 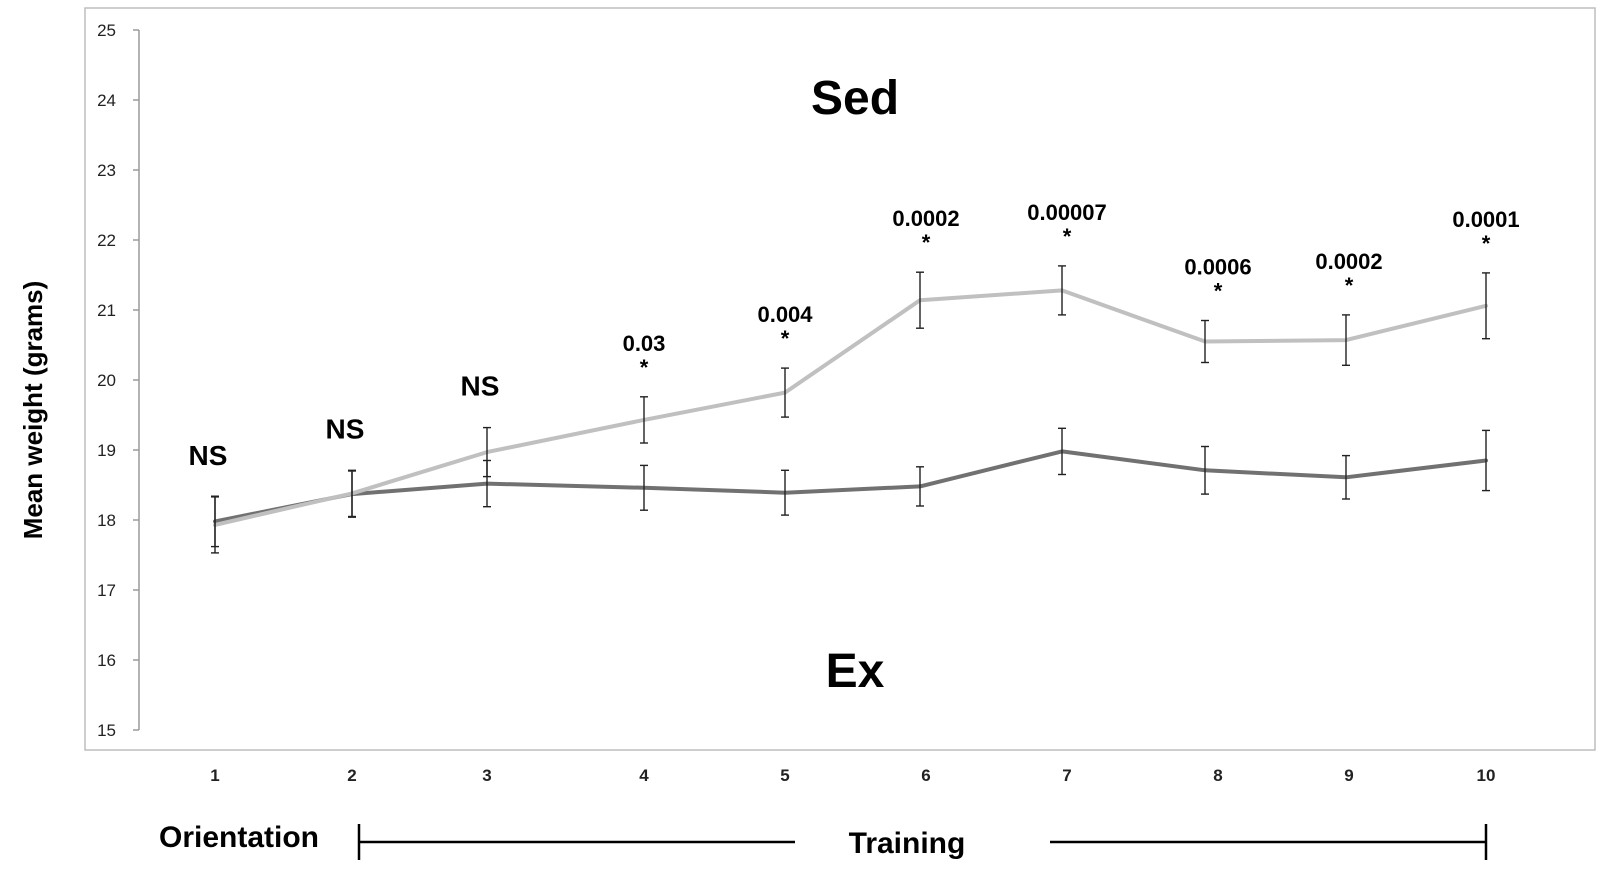 I want to click on p-value-label: 0.03, so click(x=644, y=343).